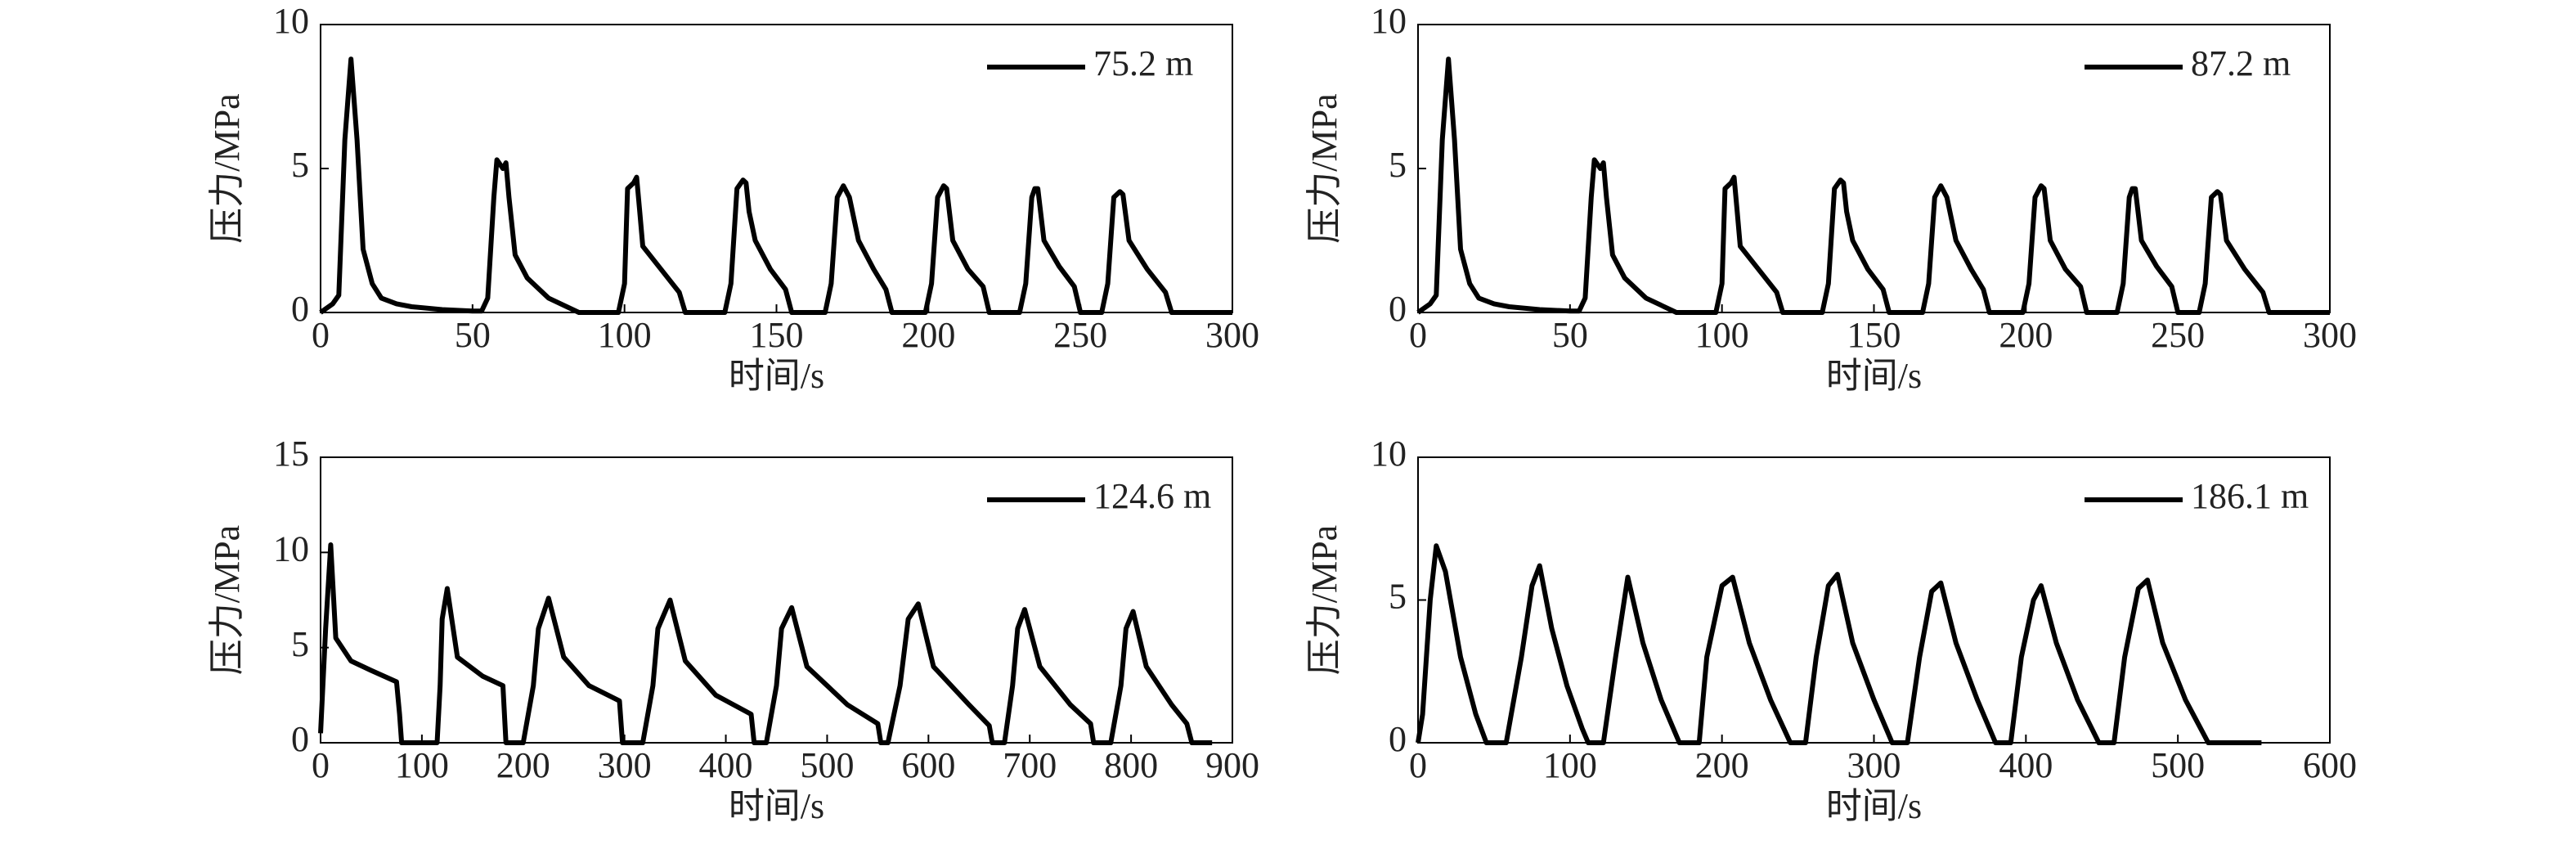 This screenshot has height=863, width=2576. Describe the element at coordinates (1131, 765) in the screenshot. I see `x-tick-label: 800` at that location.